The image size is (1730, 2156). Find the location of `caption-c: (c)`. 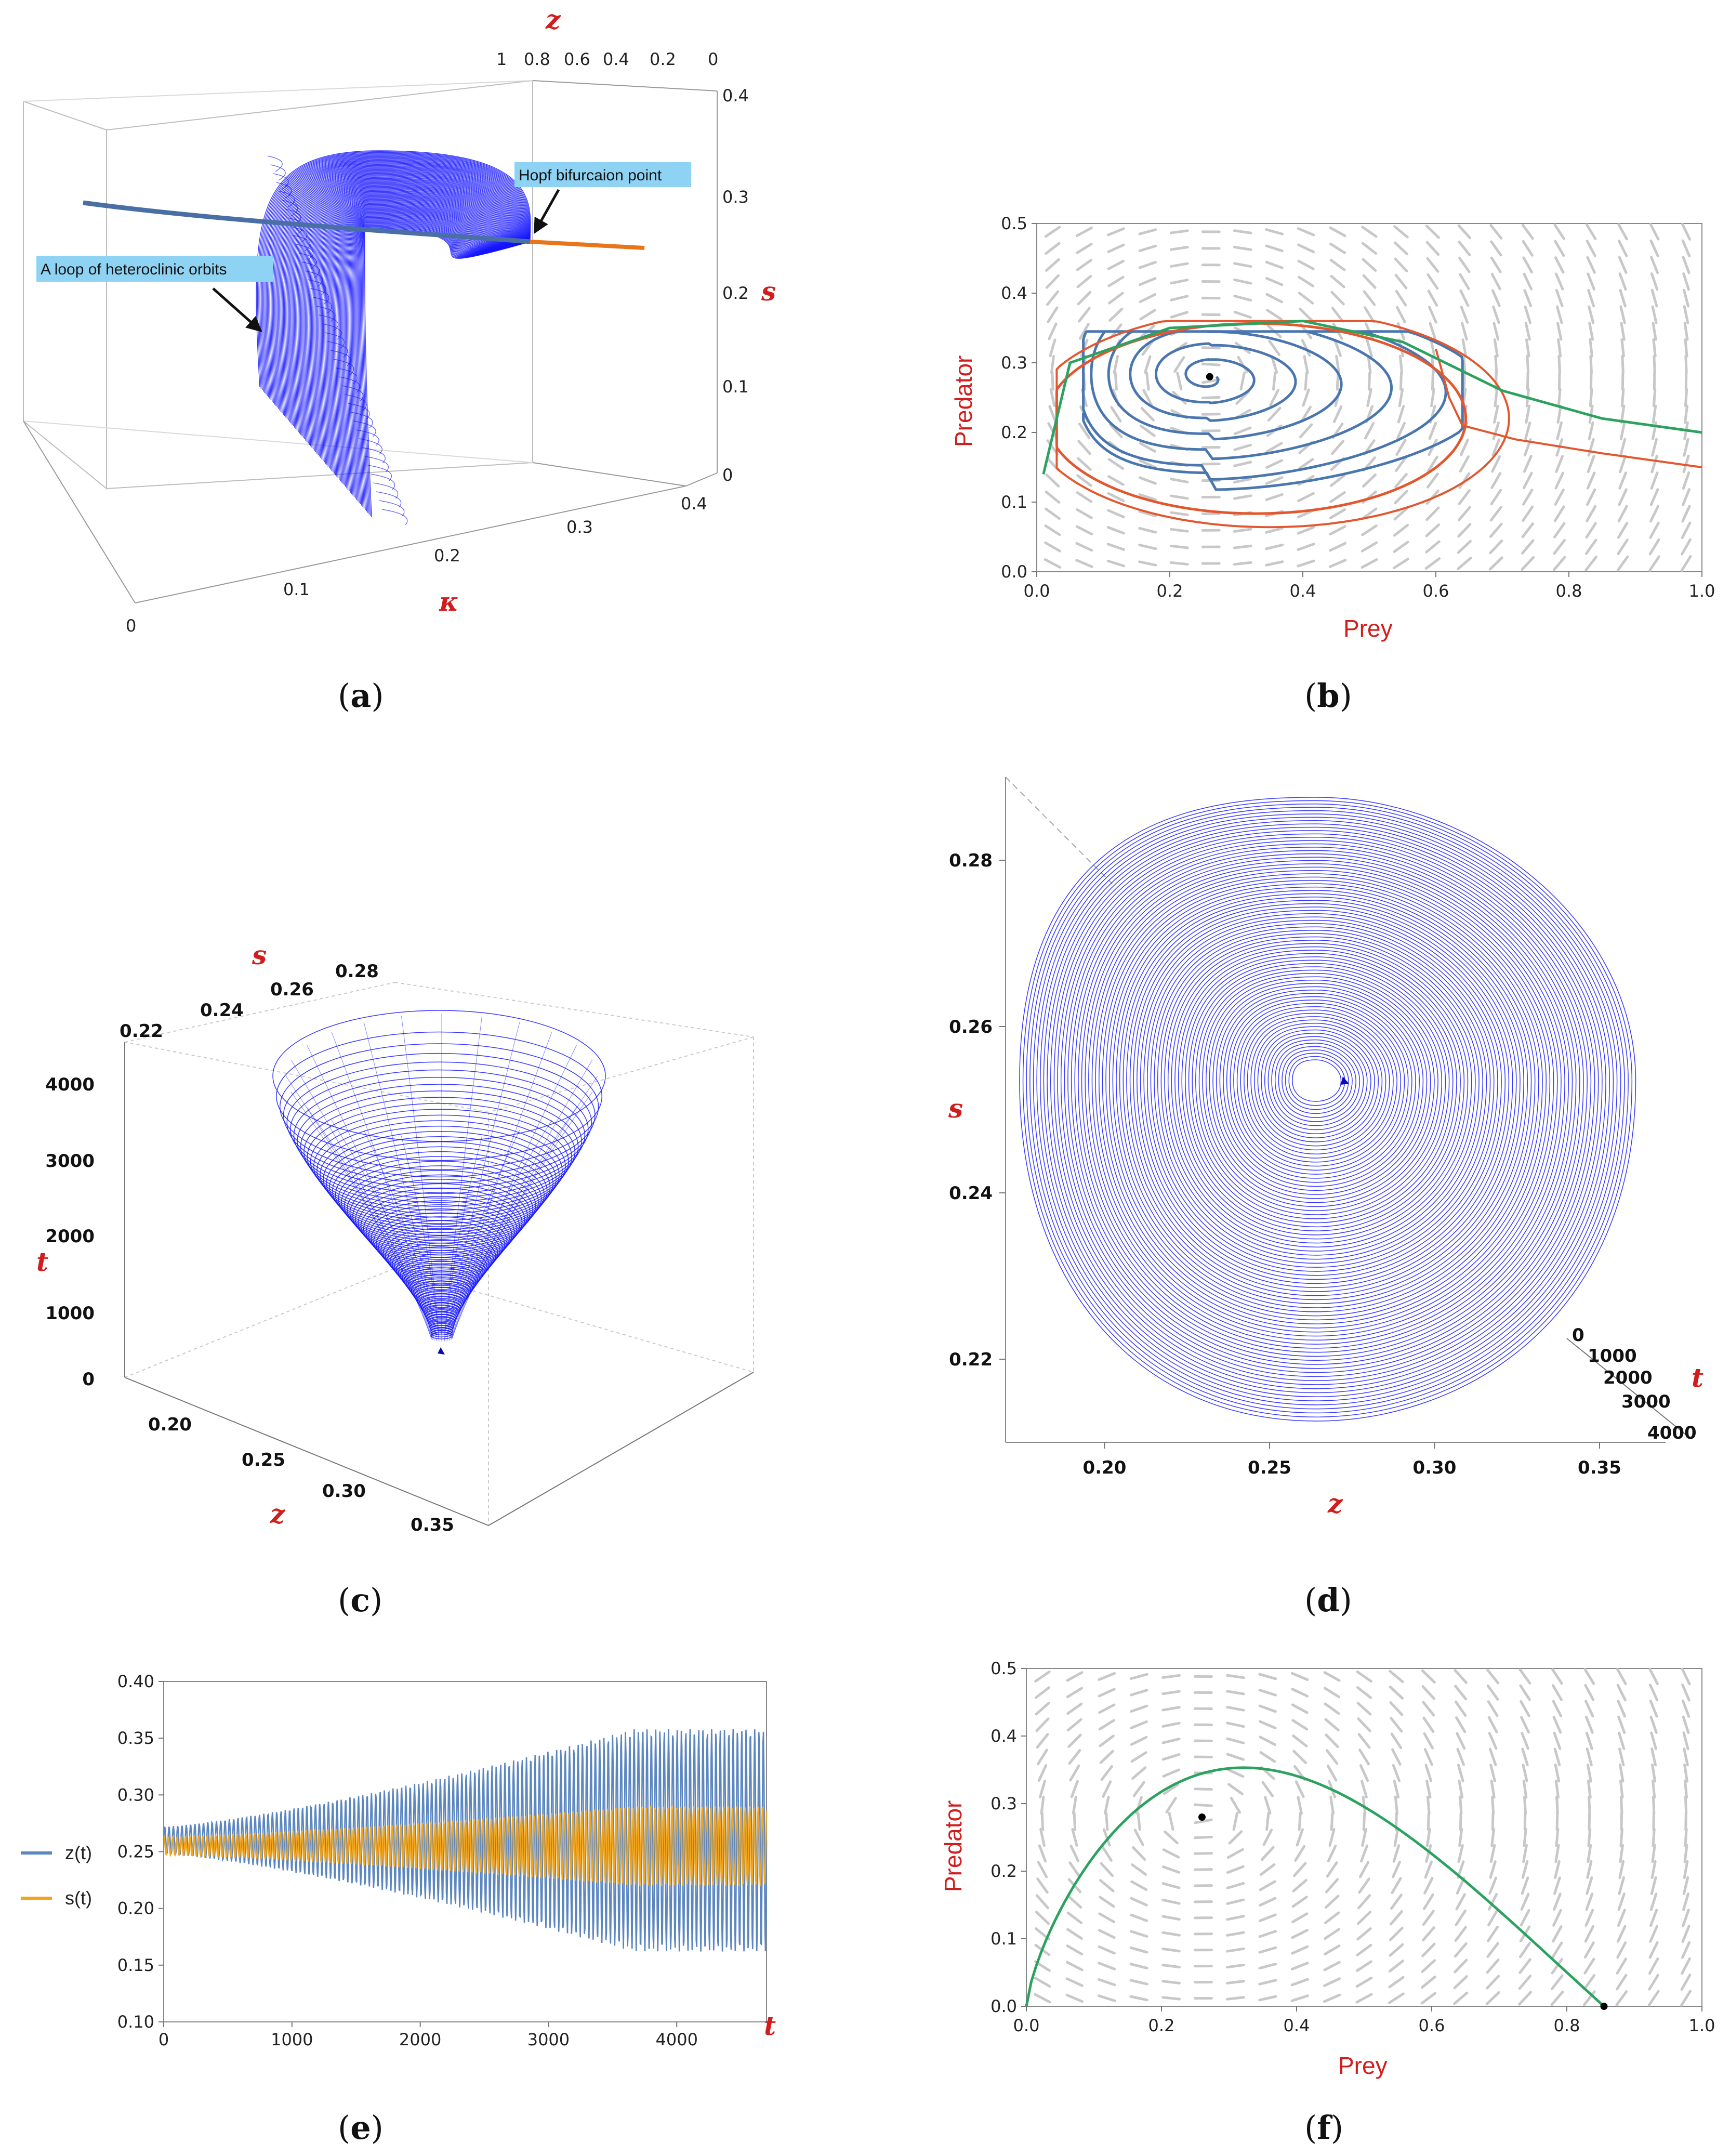

caption-c: (c) is located at coordinates (360, 1600).